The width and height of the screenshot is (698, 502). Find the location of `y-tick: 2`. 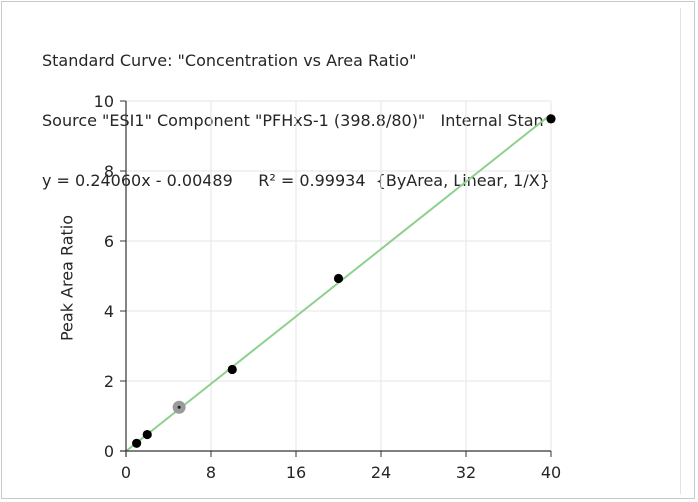

y-tick: 2 is located at coordinates (109, 381).